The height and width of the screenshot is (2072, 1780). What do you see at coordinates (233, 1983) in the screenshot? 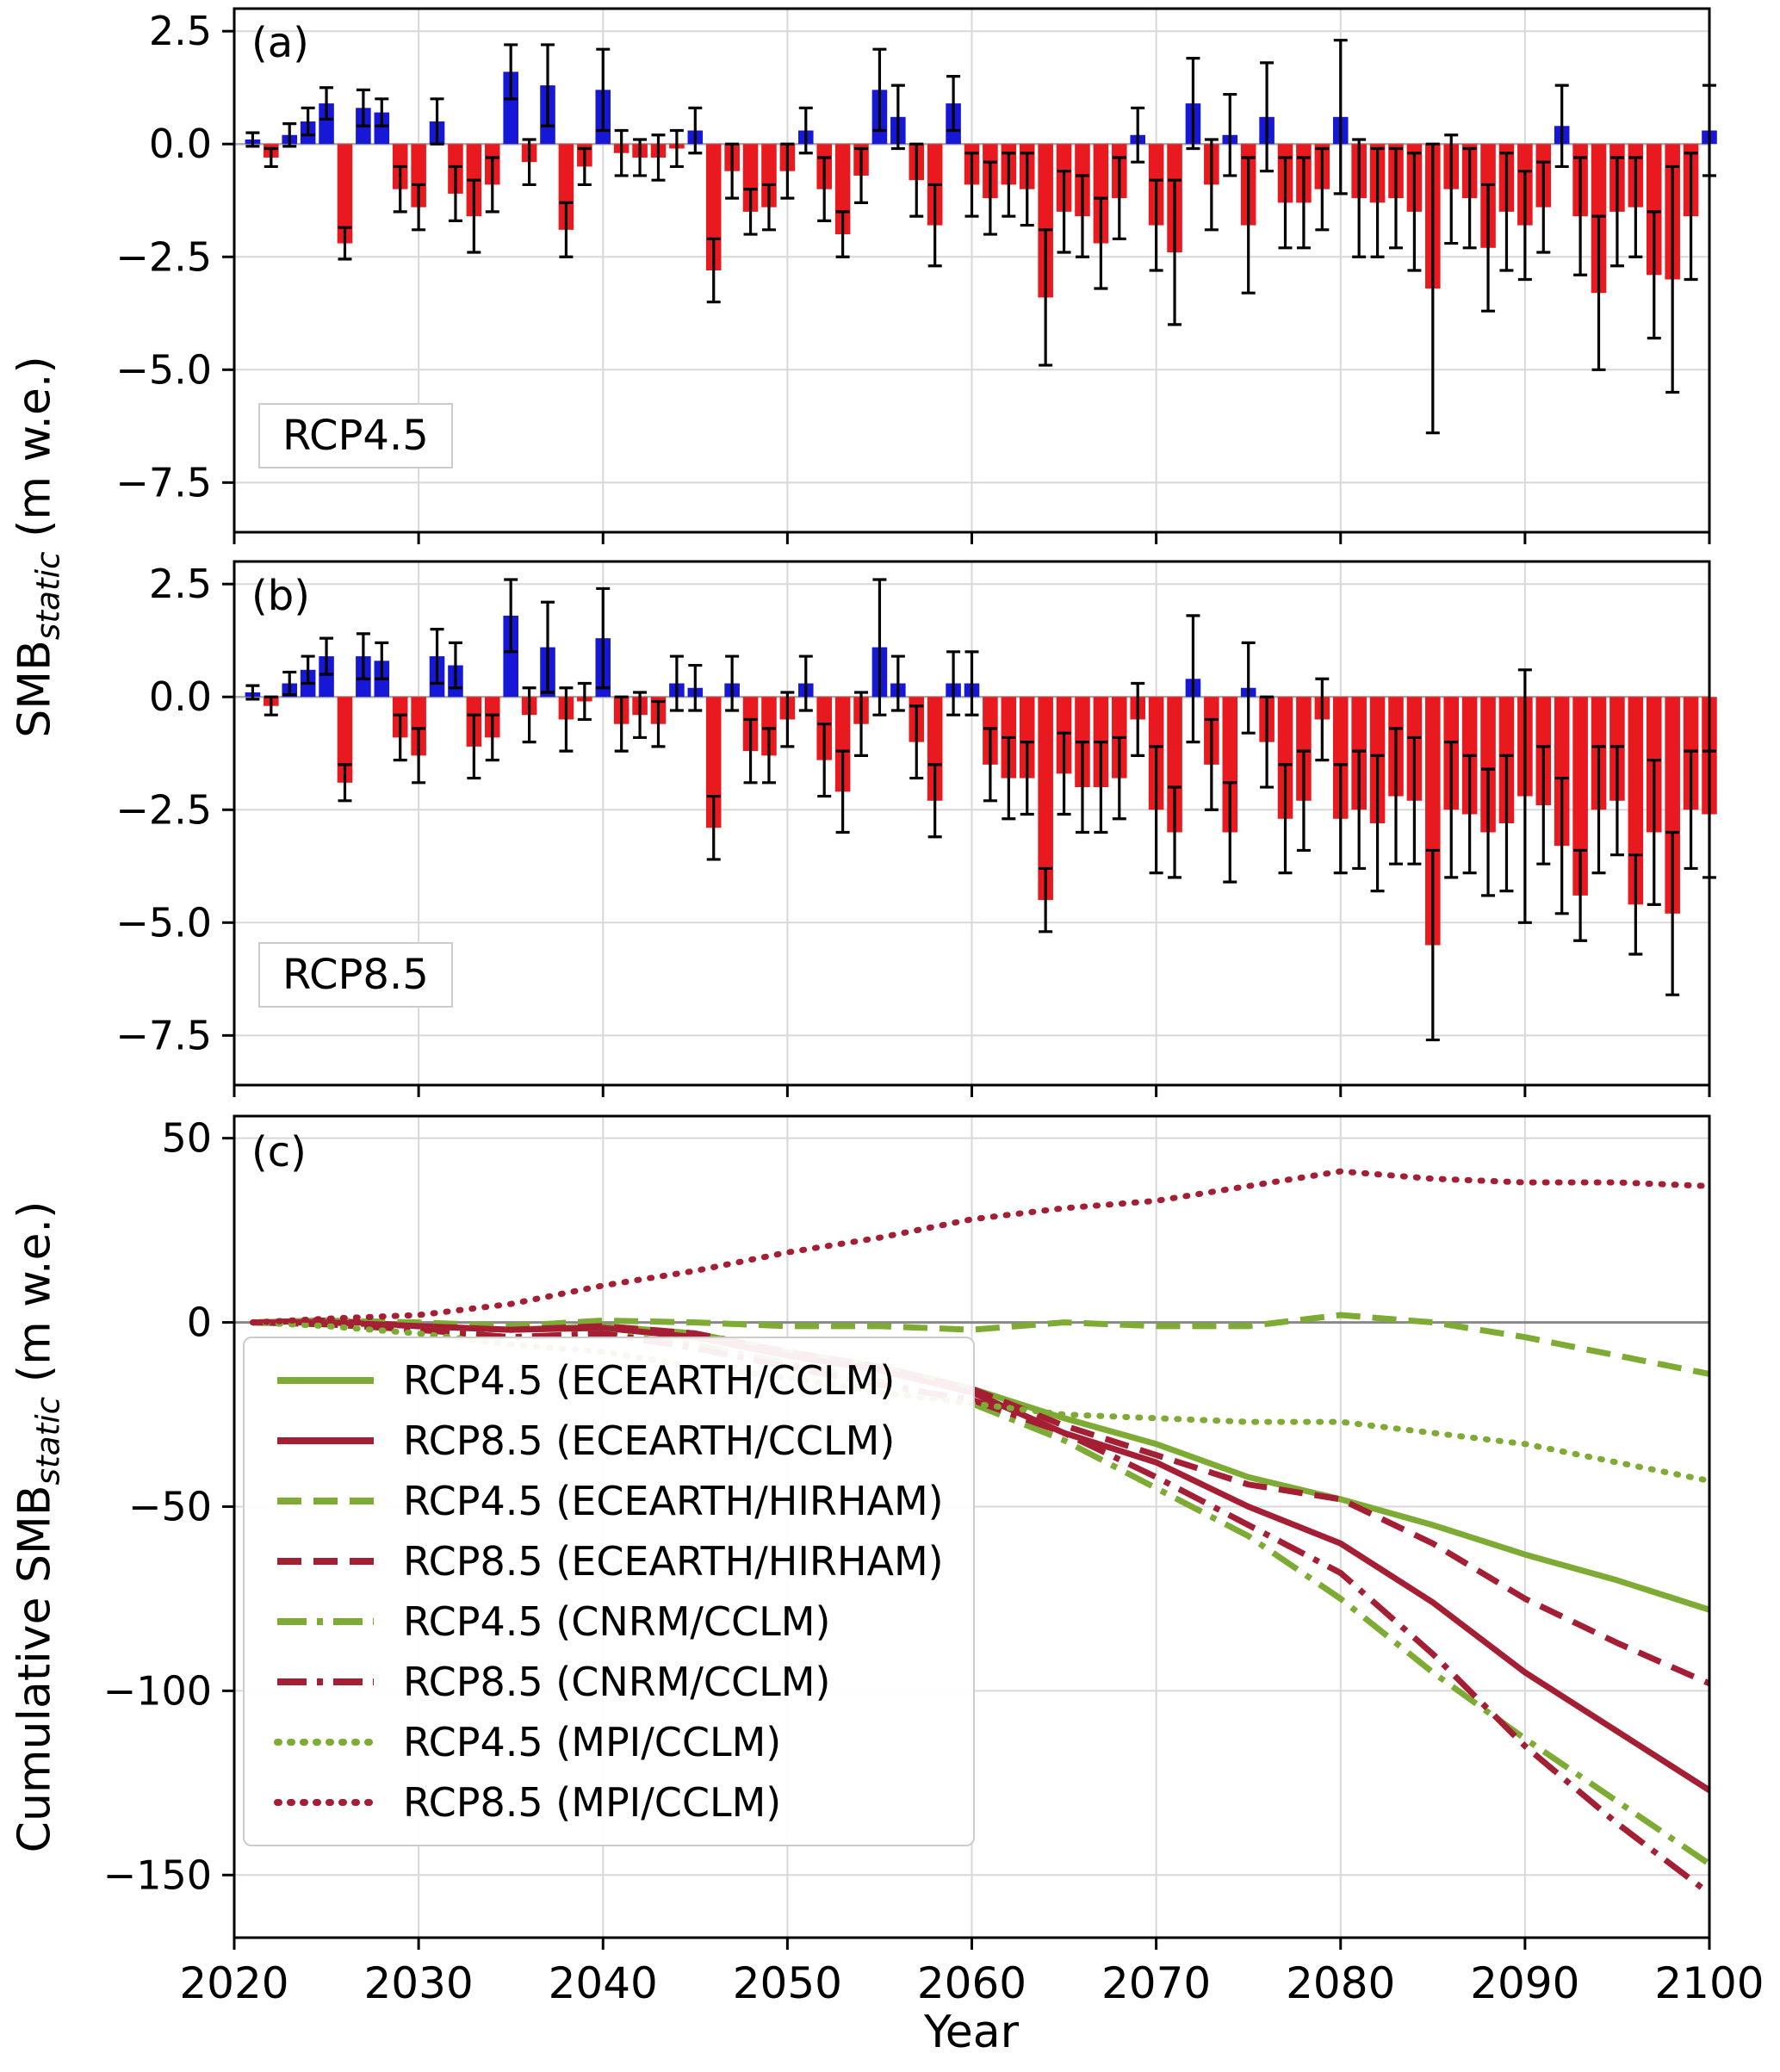
I see `x-tick-label: 2020` at bounding box center [233, 1983].